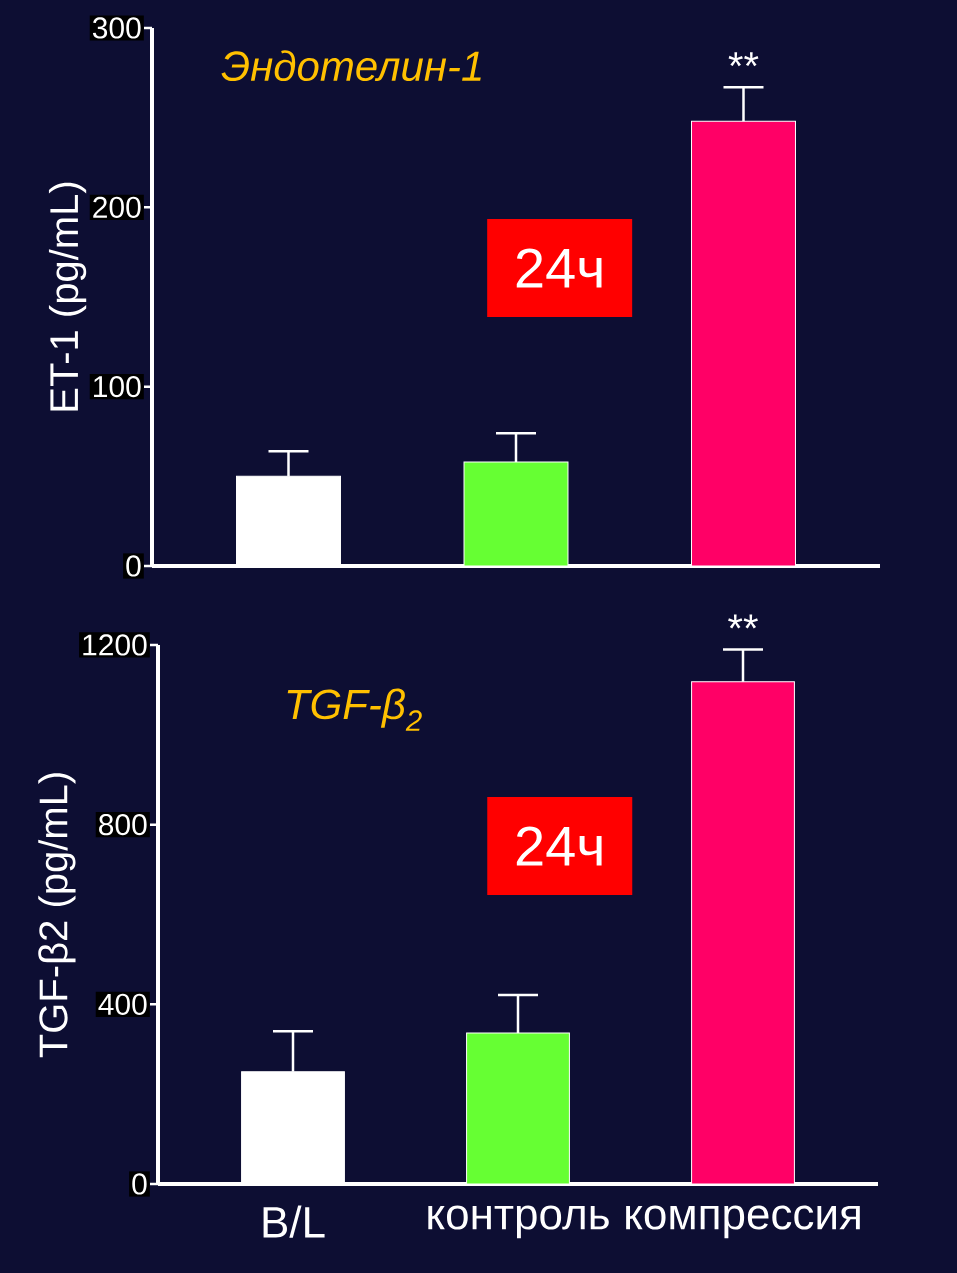 The width and height of the screenshot is (957, 1273). I want to click on y-tick-label: 300, so click(116, 28).